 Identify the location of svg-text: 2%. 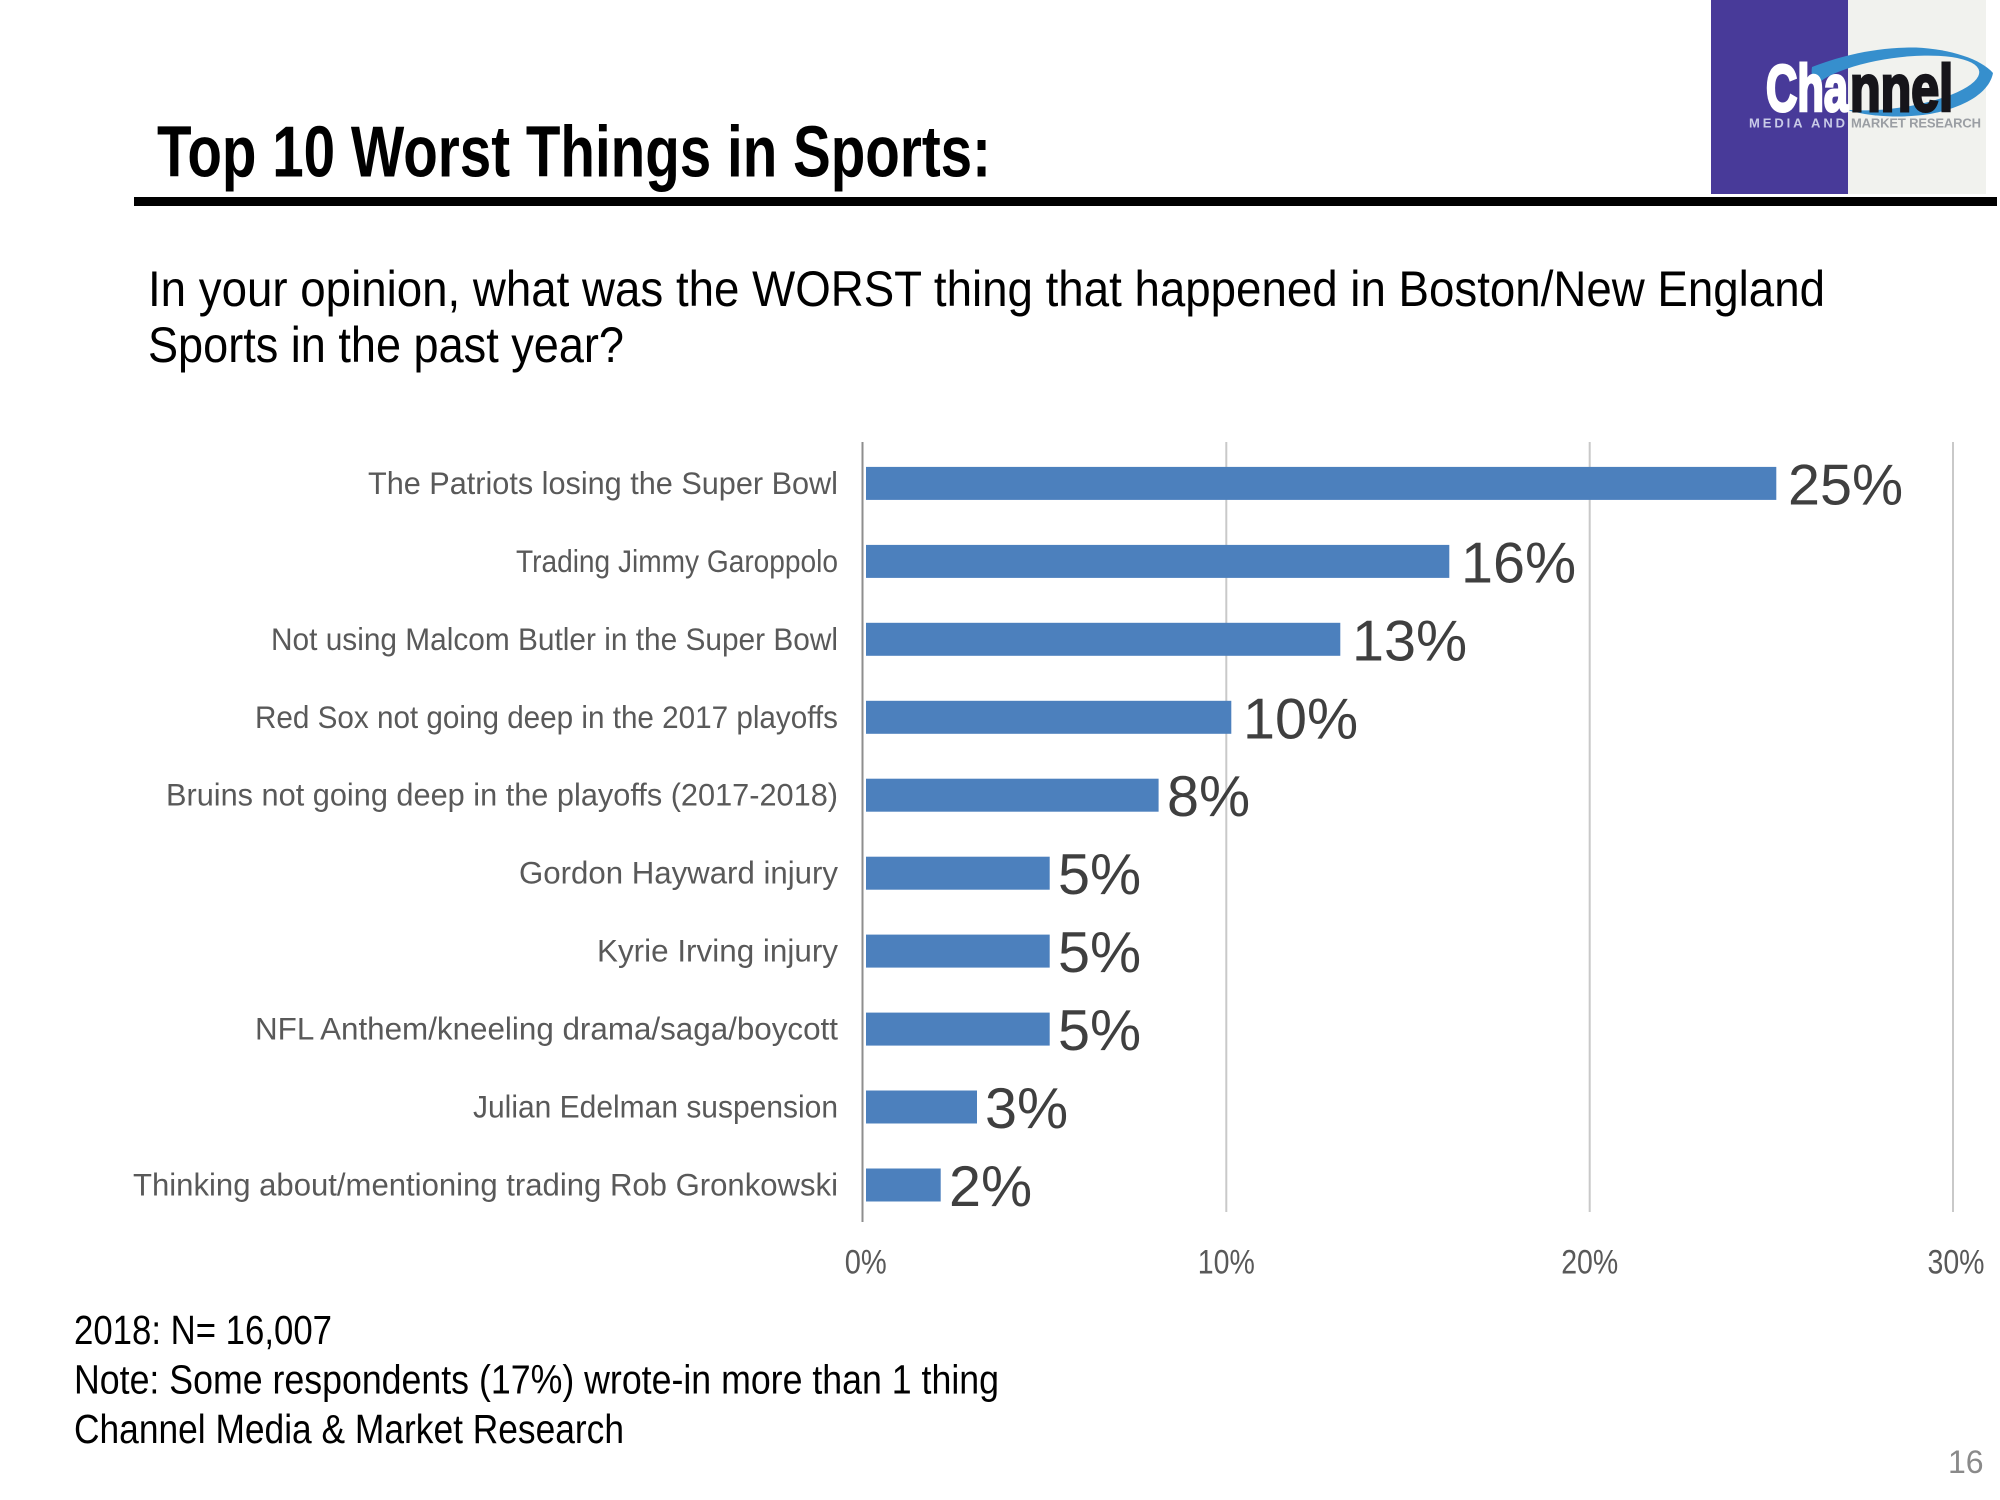
(990, 1187).